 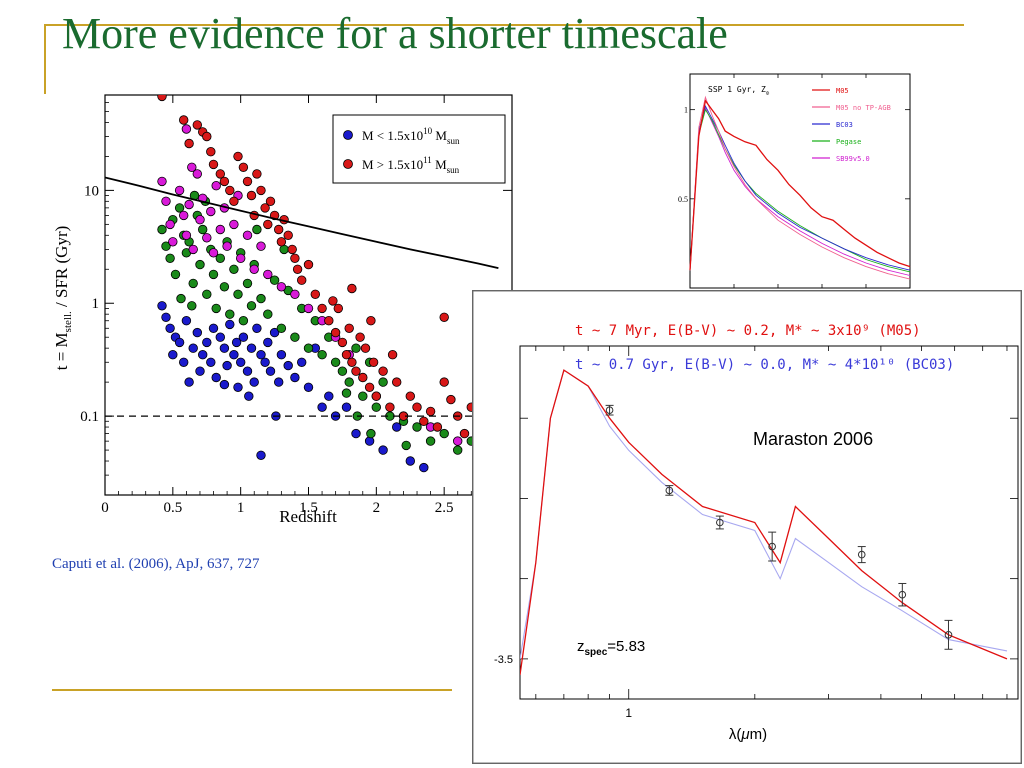 I want to click on x-tick-label: 0, so click(x=105, y=508).